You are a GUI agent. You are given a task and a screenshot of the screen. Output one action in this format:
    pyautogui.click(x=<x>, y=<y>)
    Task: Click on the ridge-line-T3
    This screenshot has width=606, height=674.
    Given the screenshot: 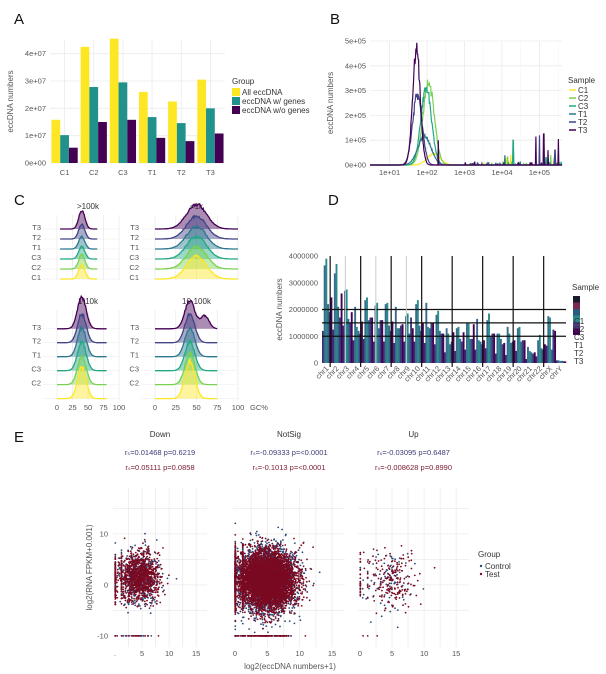 What is the action you would take?
    pyautogui.click(x=82, y=312)
    